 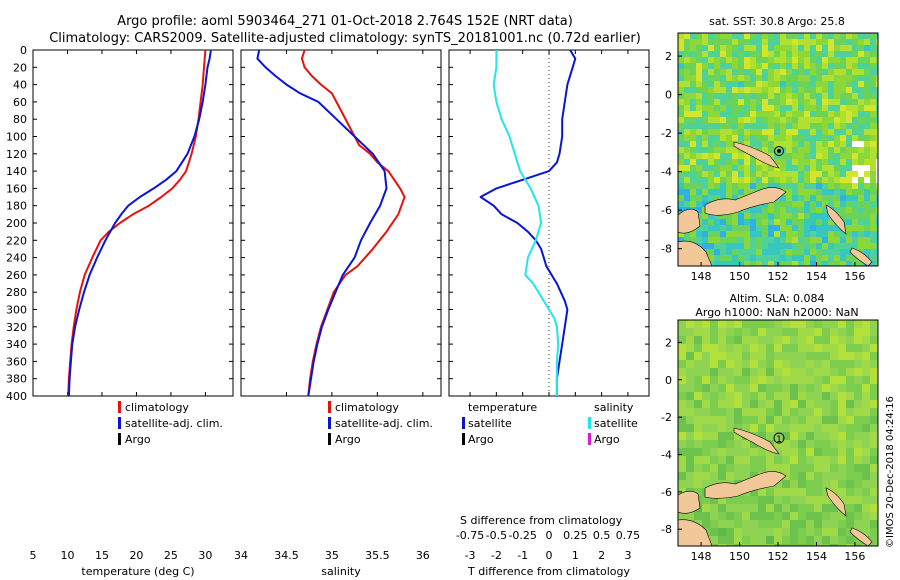 What do you see at coordinates (377, 555) in the screenshot?
I see `x-tick-label: 35.5` at bounding box center [377, 555].